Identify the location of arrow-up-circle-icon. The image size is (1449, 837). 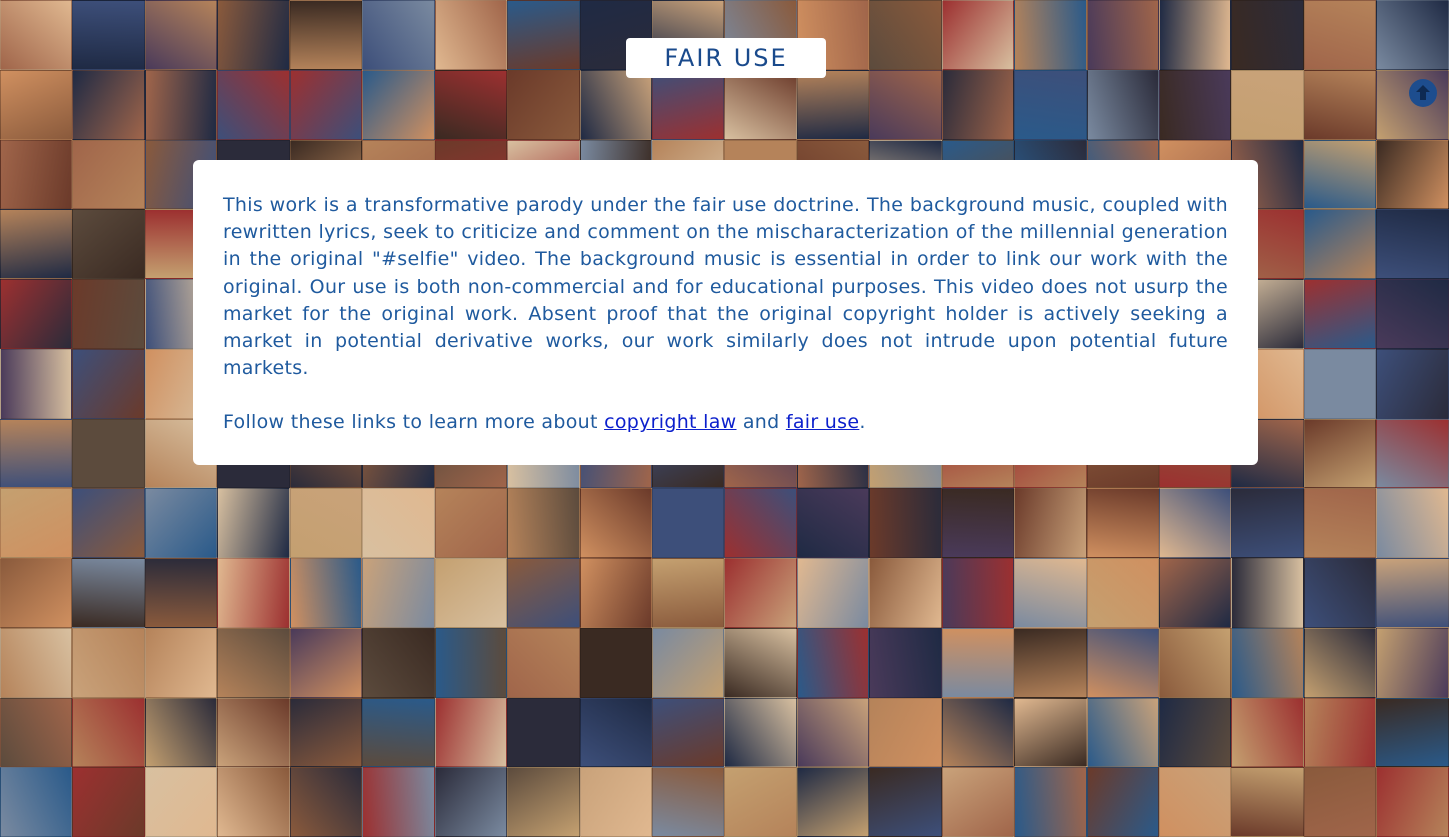
(1423, 93).